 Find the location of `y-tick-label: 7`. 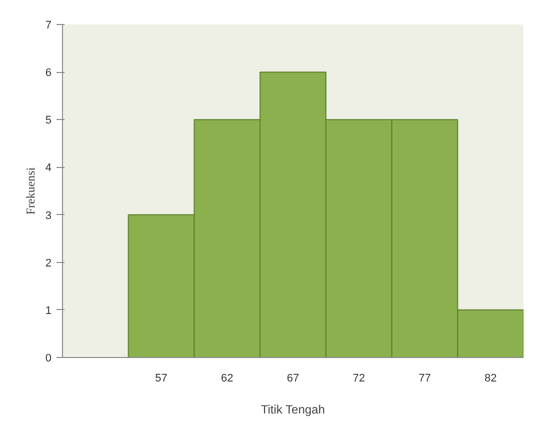

y-tick-label: 7 is located at coordinates (48, 26).